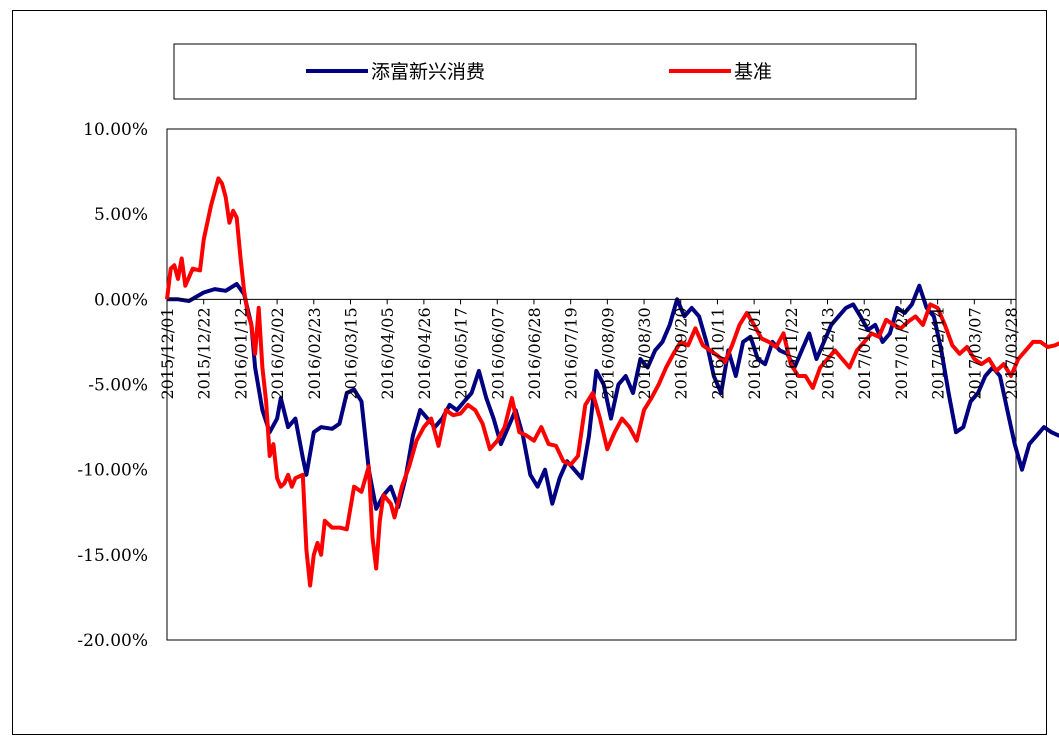  I want to click on legend-box, so click(545, 71).